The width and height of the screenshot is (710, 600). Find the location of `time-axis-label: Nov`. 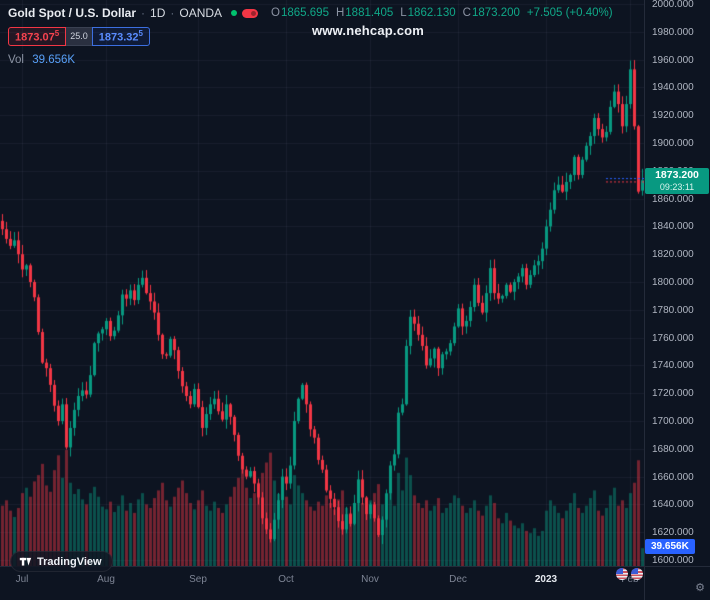

time-axis-label: Nov is located at coordinates (370, 579).